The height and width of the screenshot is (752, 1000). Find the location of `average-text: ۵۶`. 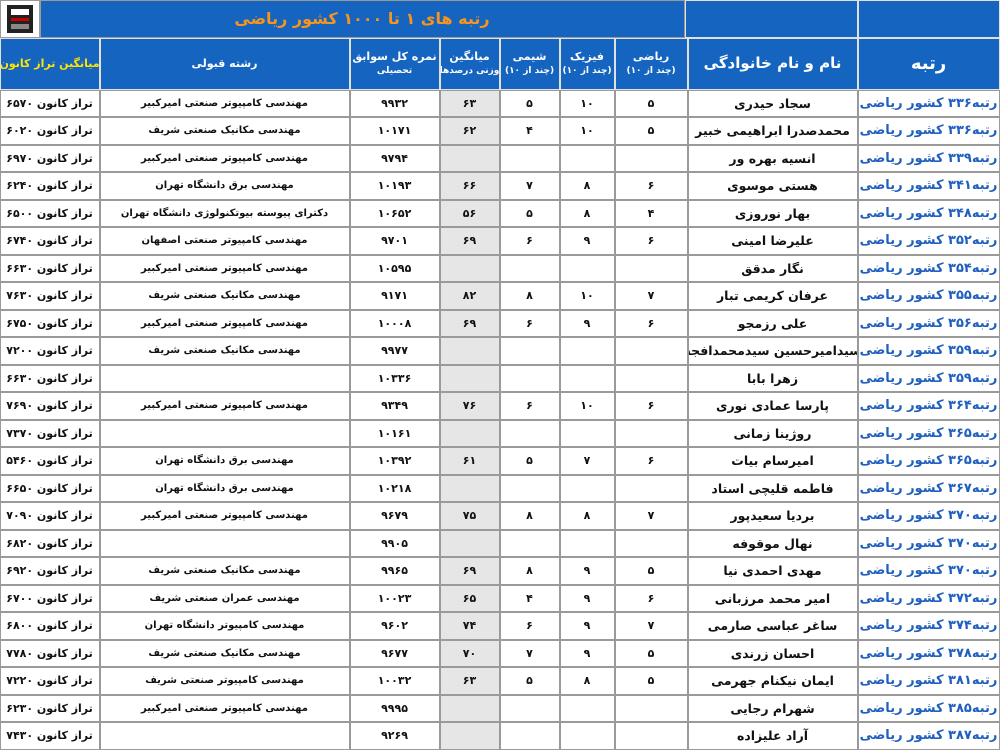

average-text: ۵۶ is located at coordinates (469, 213).